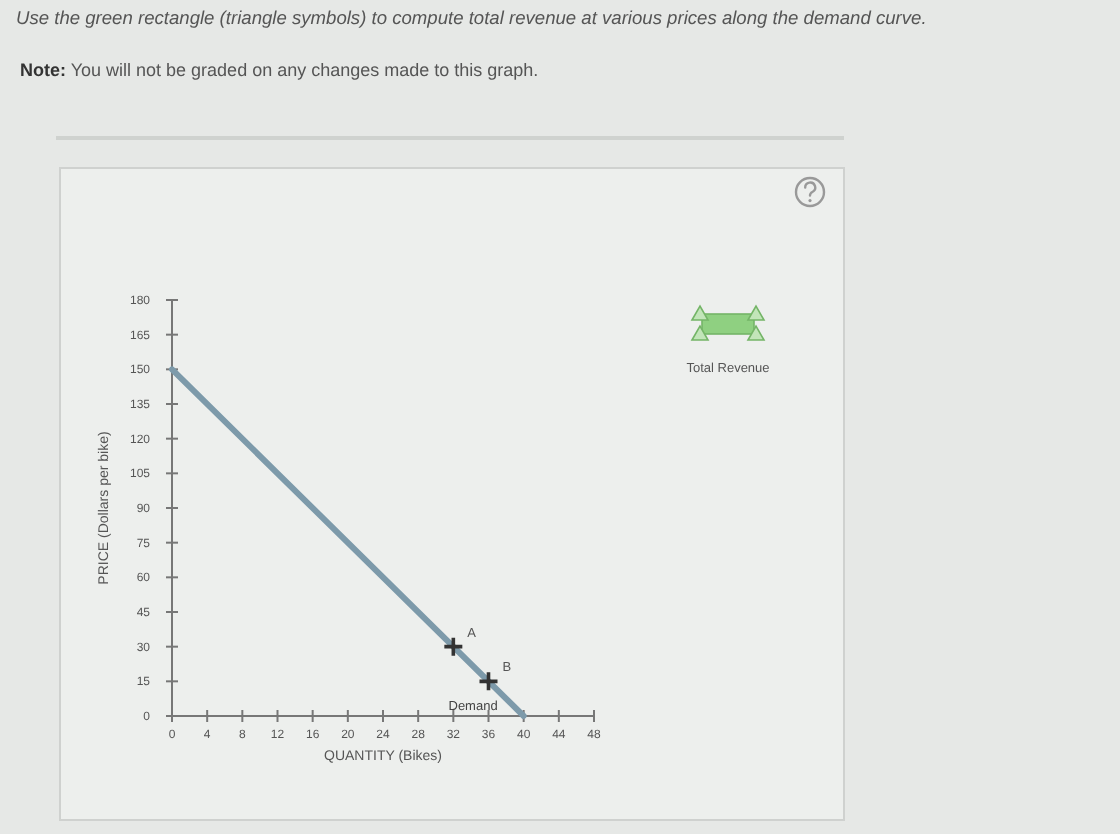 This screenshot has width=1120, height=834. What do you see at coordinates (279, 70) in the screenshot?
I see `chart-subtitle: Note: You will not be graded on any changes made to this graph.` at bounding box center [279, 70].